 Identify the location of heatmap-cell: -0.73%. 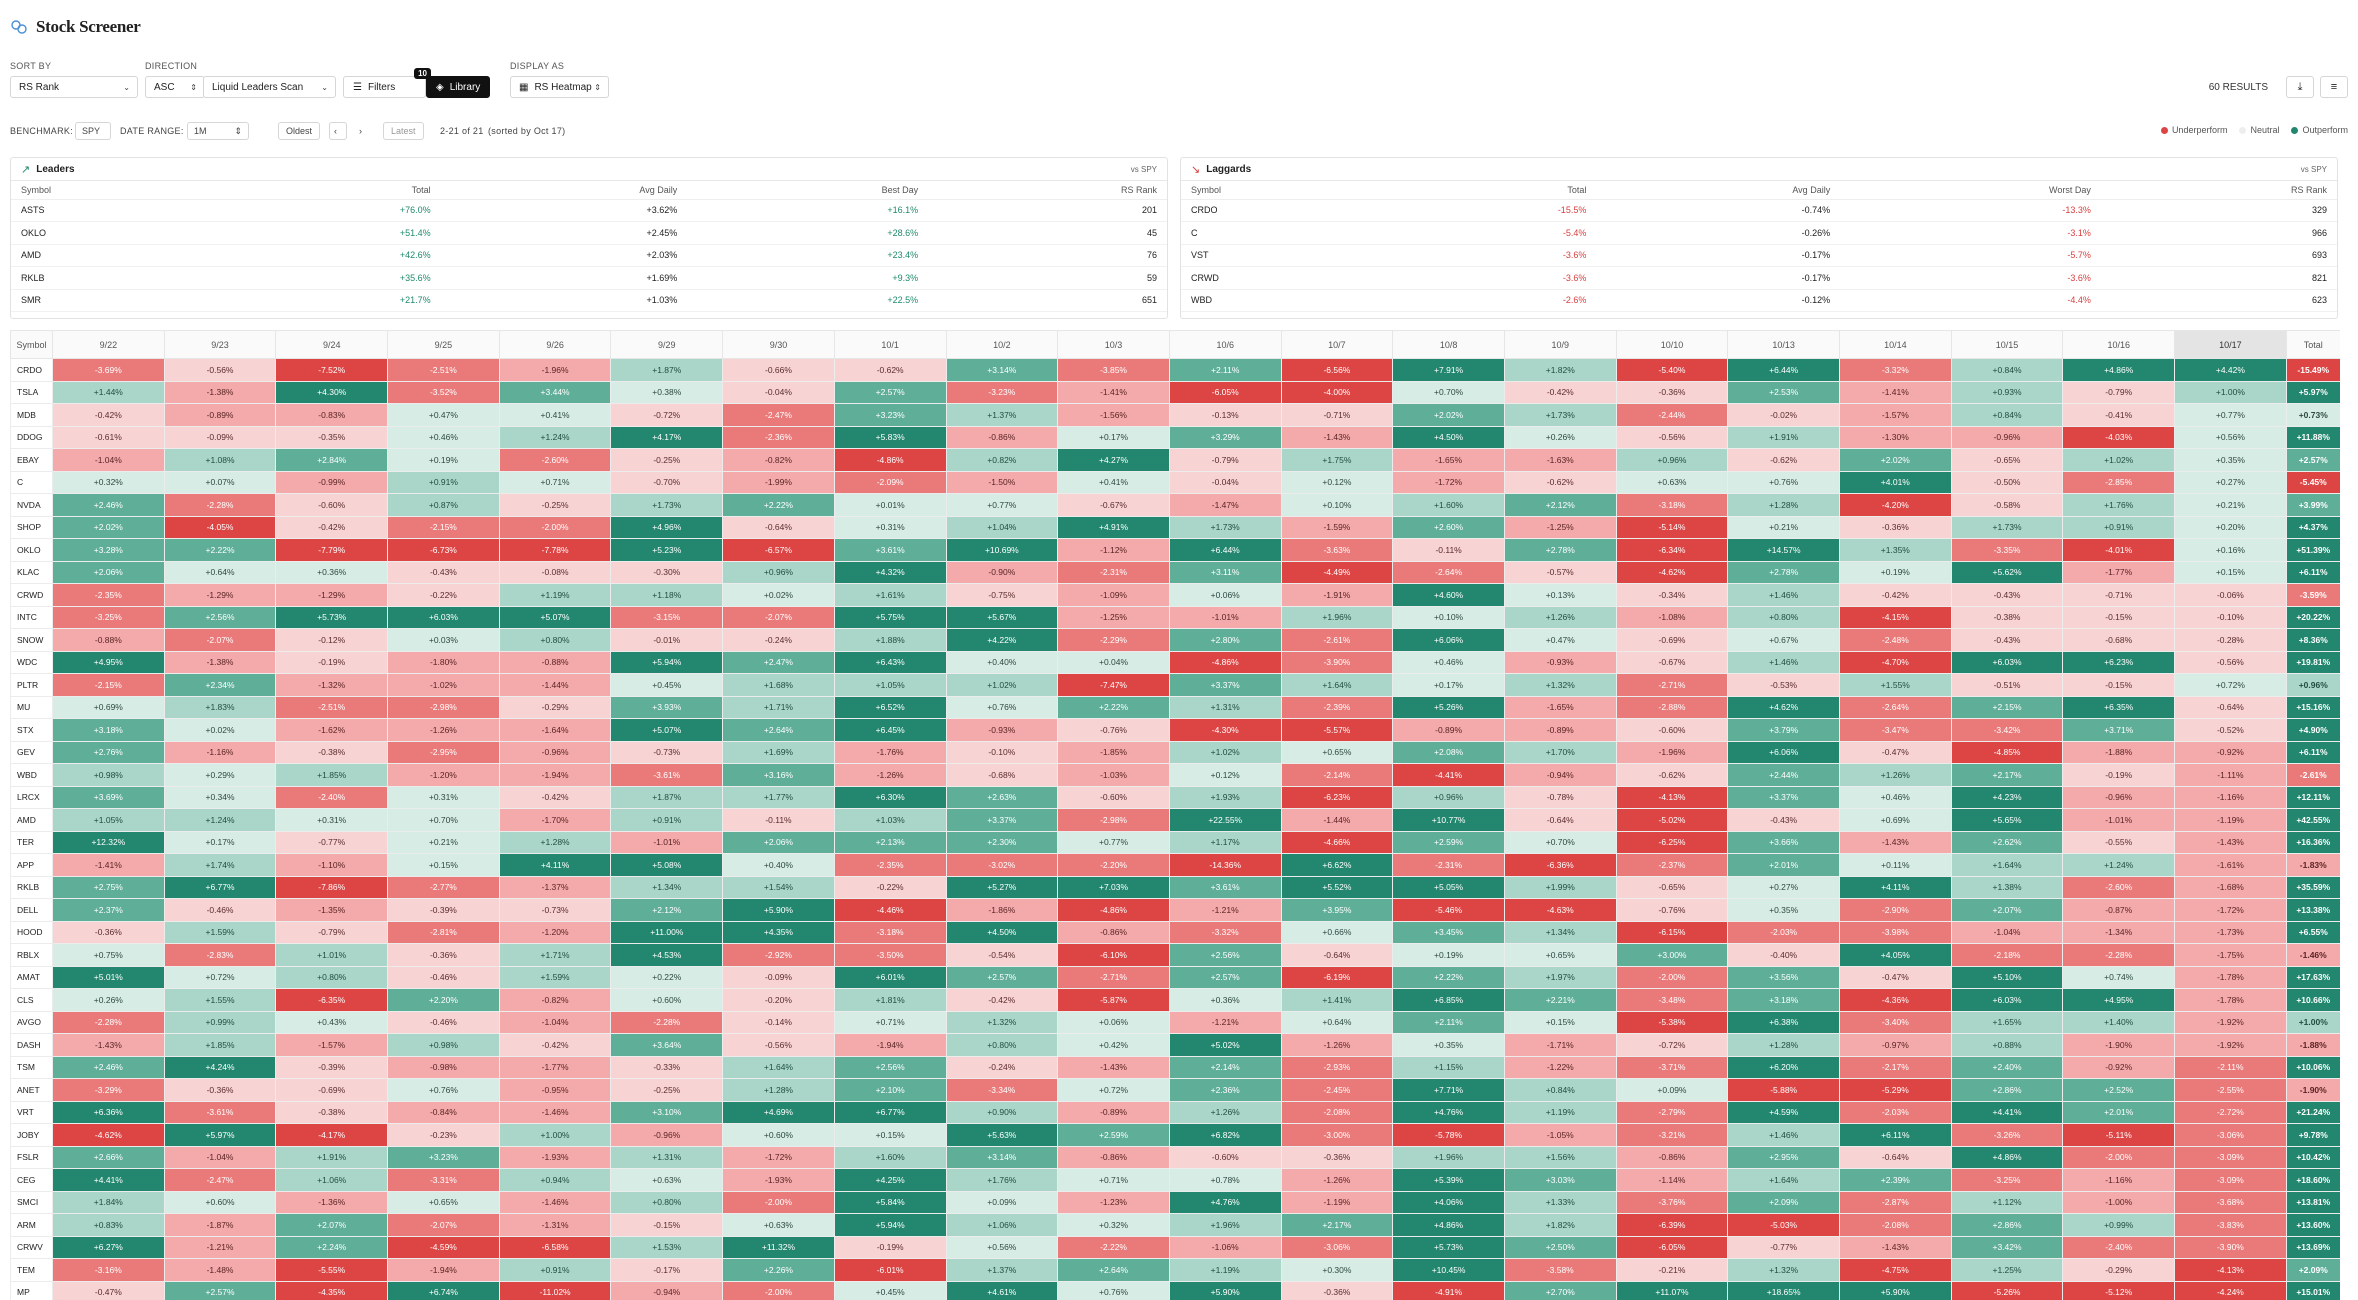
(555, 910).